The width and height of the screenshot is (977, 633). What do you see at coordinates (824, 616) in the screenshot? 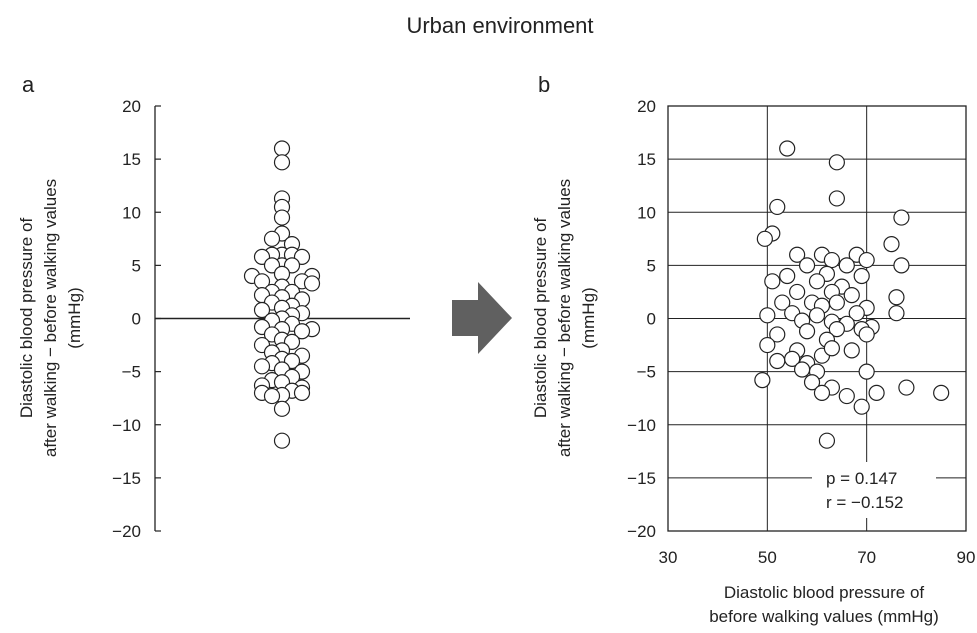
I see `panel-b-xlabel-line-2: before walking values (mmHg)` at bounding box center [824, 616].